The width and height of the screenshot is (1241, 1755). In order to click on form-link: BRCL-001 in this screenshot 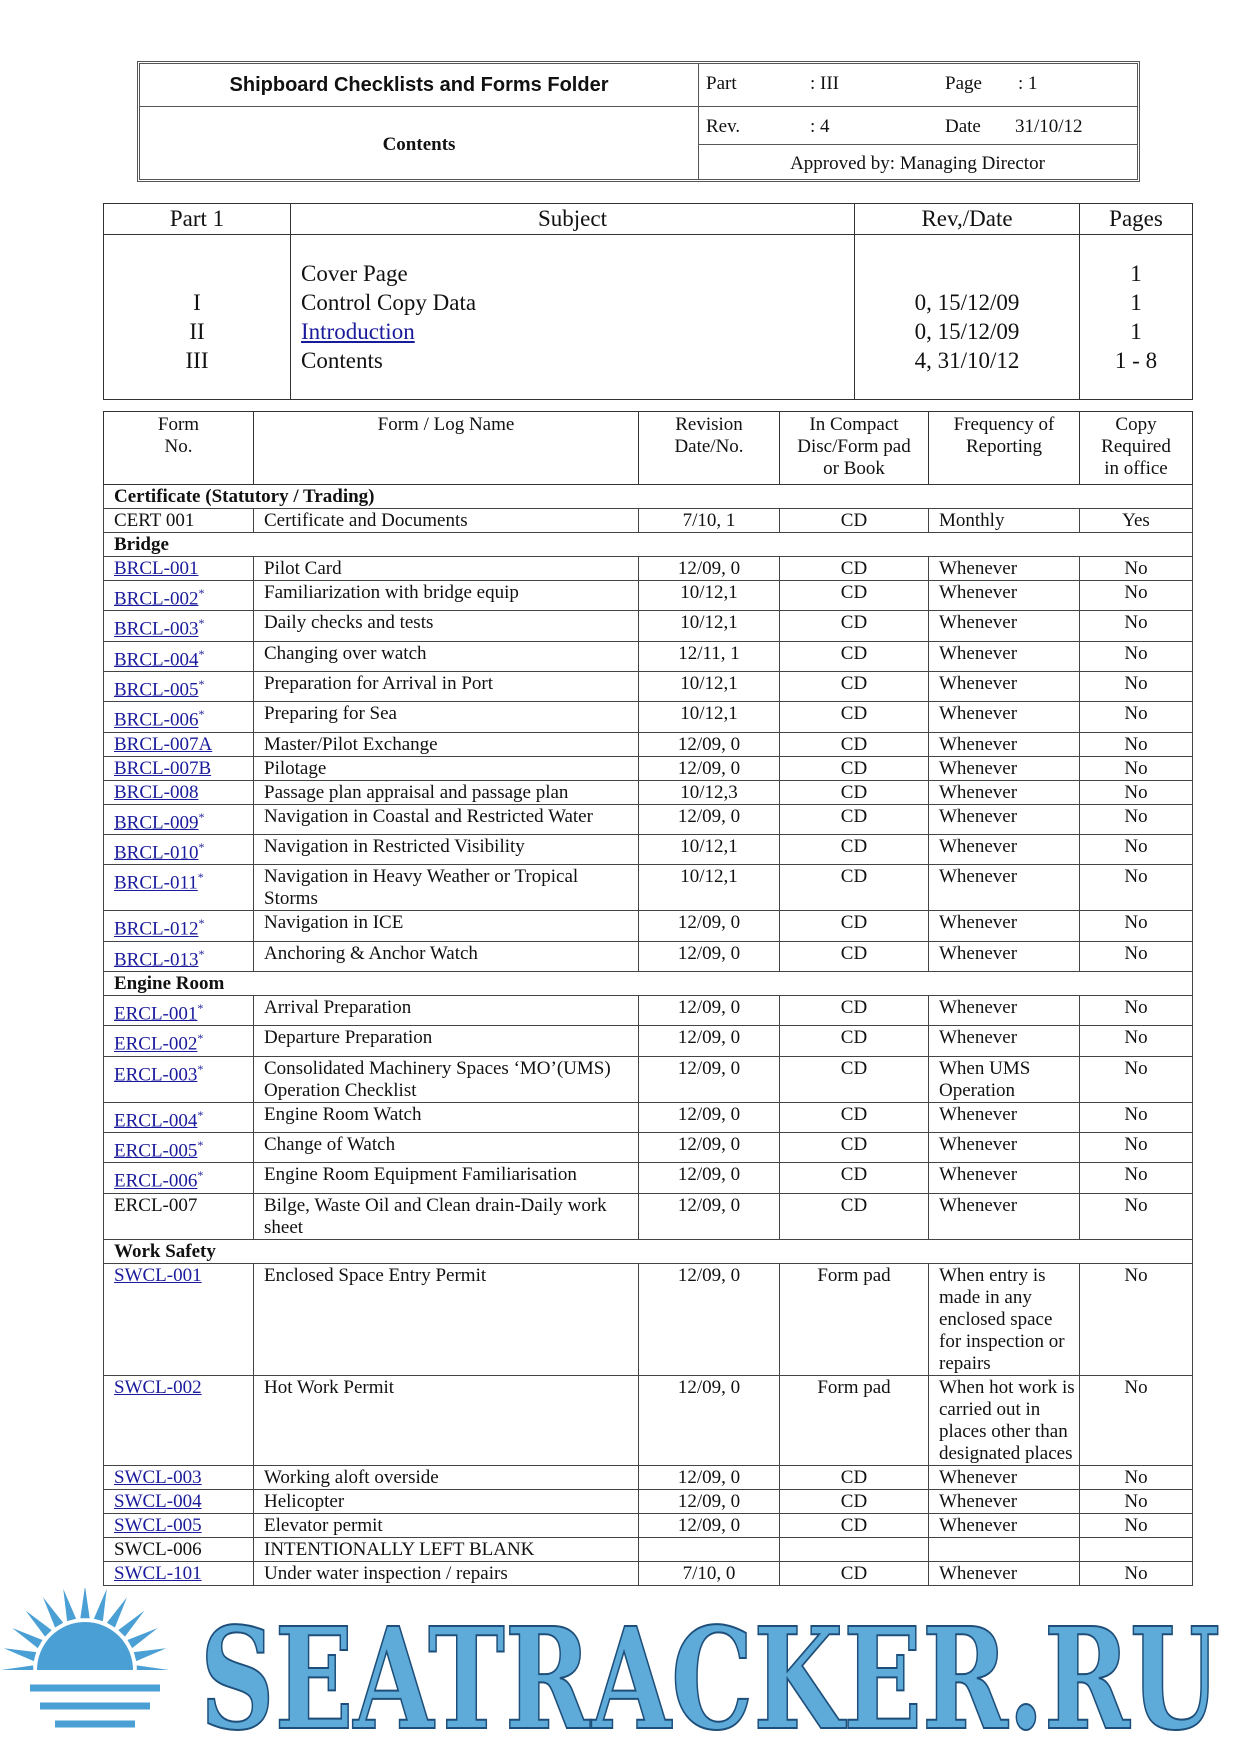, I will do `click(156, 568)`.